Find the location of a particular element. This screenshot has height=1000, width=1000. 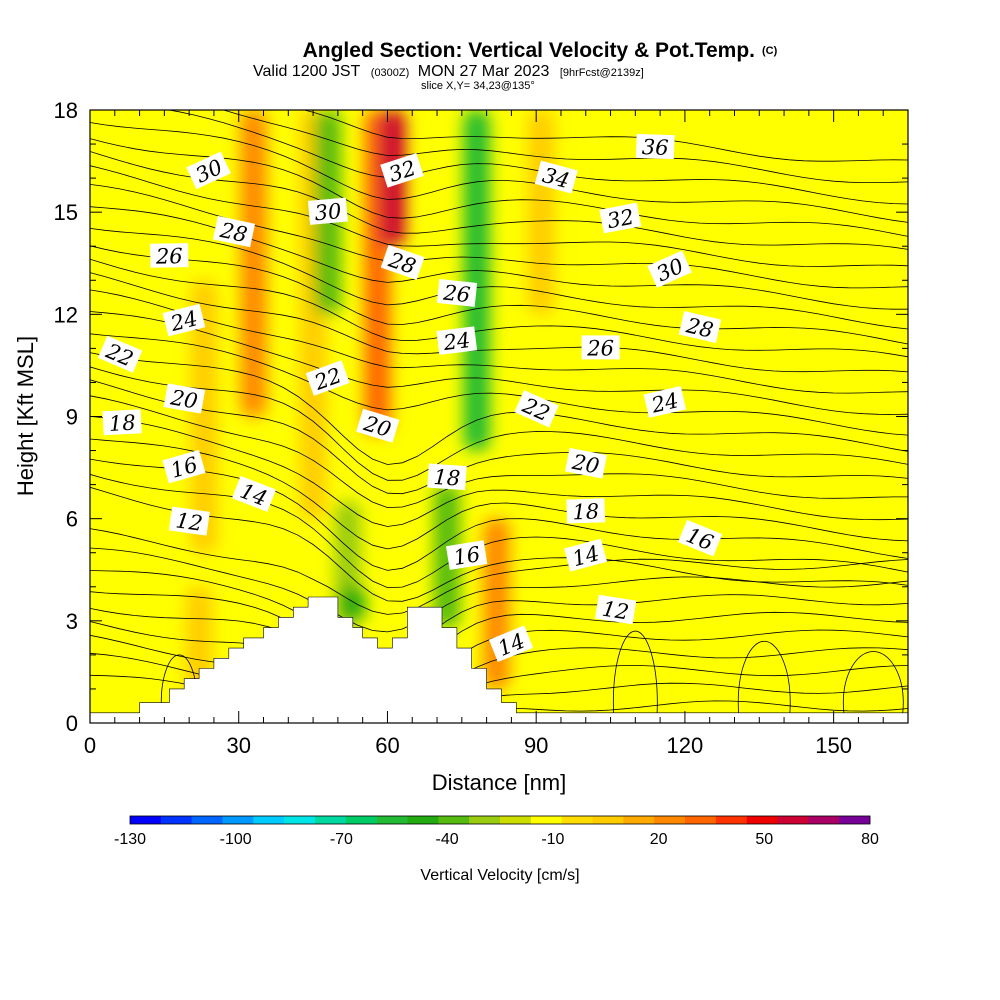

contour-label-text: 32 is located at coordinates (620, 219).